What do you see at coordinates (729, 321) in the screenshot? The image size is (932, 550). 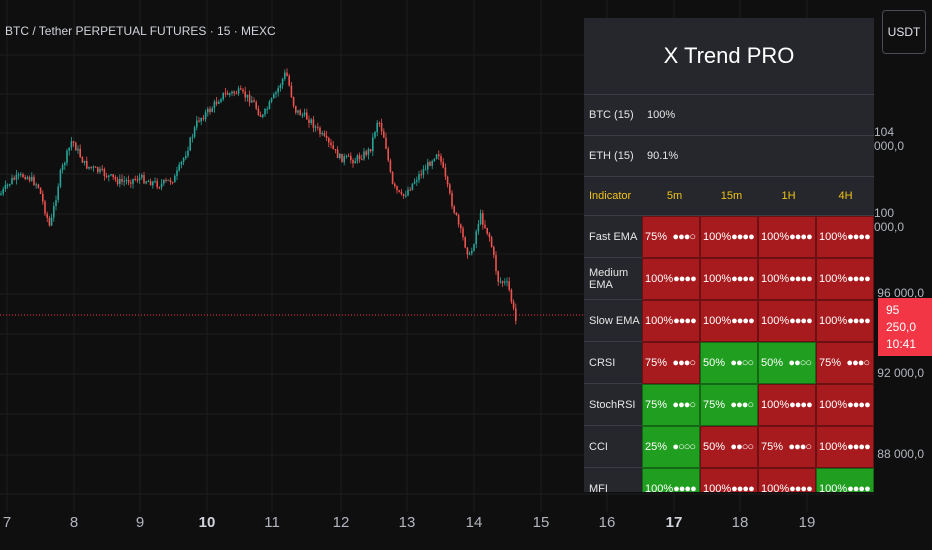 I see `indicator-row: Slow EMA 100% ●●●● 100% ●●●● 100% ●●●● 100% ●●●●` at bounding box center [729, 321].